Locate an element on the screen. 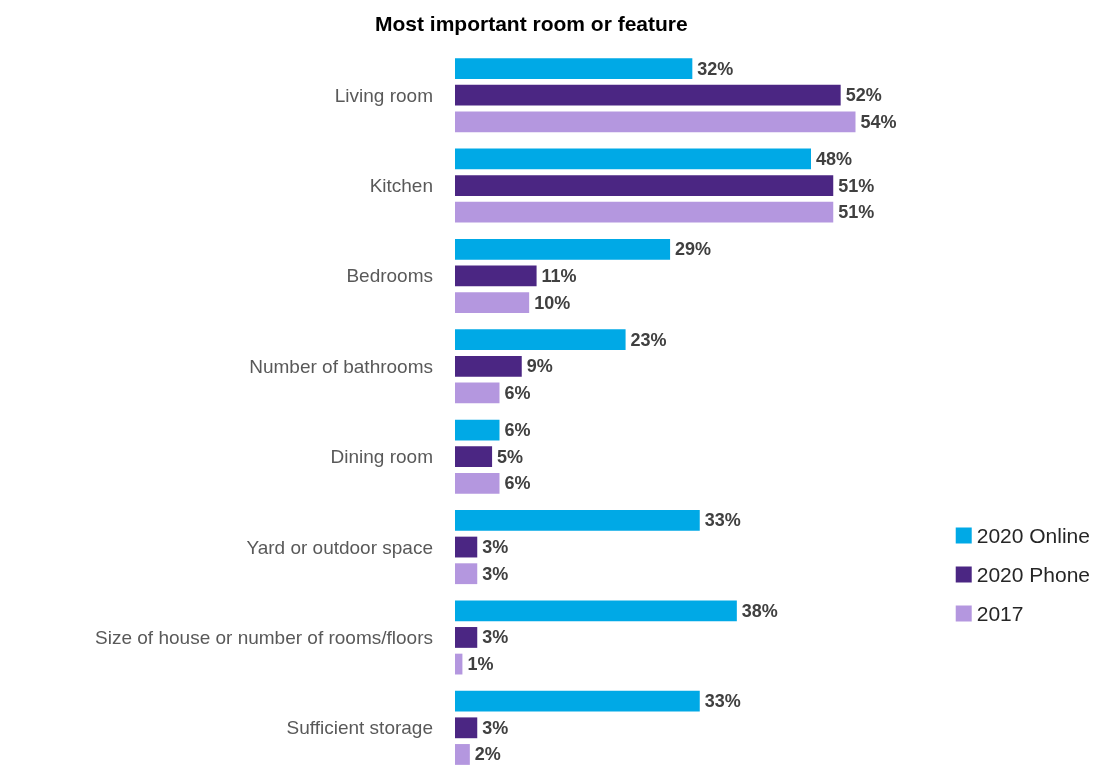 The image size is (1100, 781). y-tick-label: Yard or outdoor space is located at coordinates (339, 547).